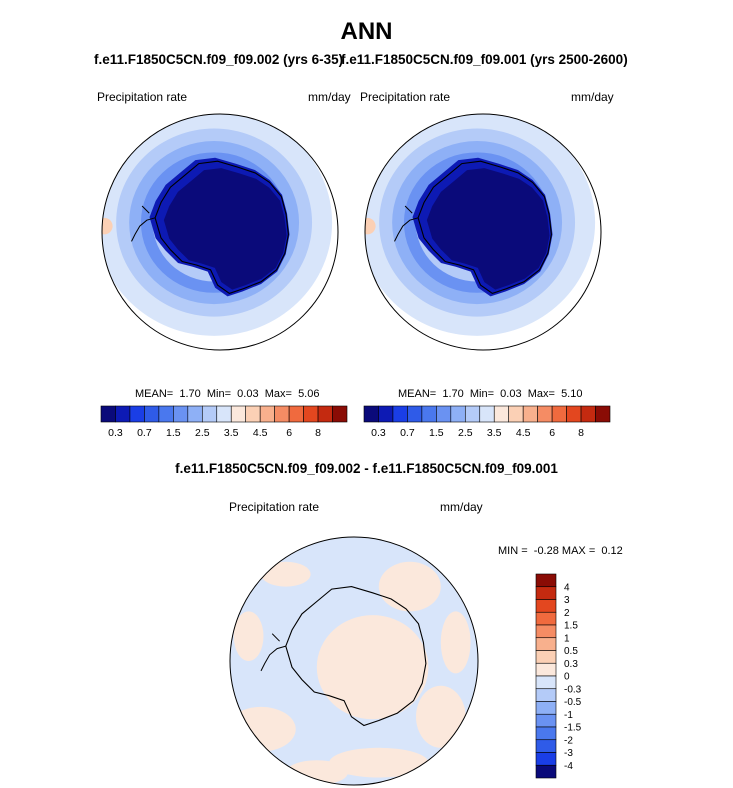  What do you see at coordinates (465, 433) in the screenshot?
I see `right-colorbar-tick-label: 2.5` at bounding box center [465, 433].